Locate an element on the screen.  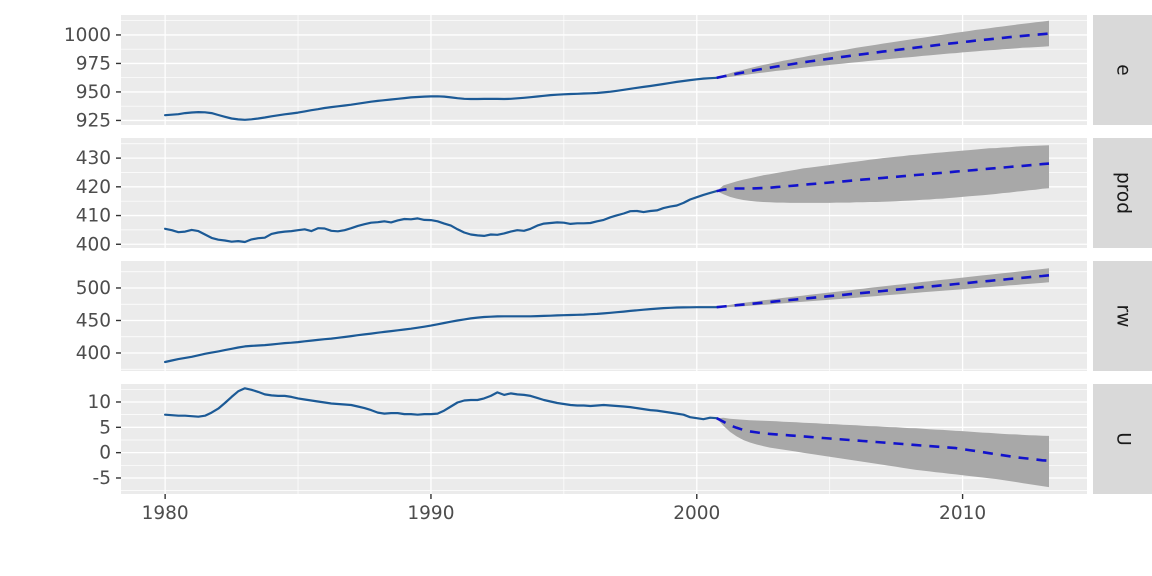
y-tick-label: 450 is located at coordinates (93, 320).